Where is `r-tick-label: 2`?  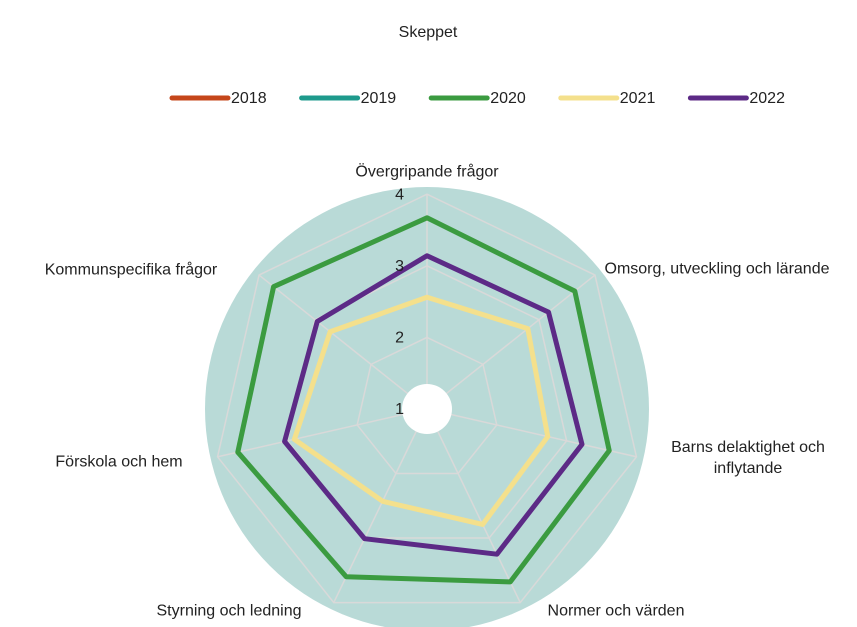
r-tick-label: 2 is located at coordinates (399, 338).